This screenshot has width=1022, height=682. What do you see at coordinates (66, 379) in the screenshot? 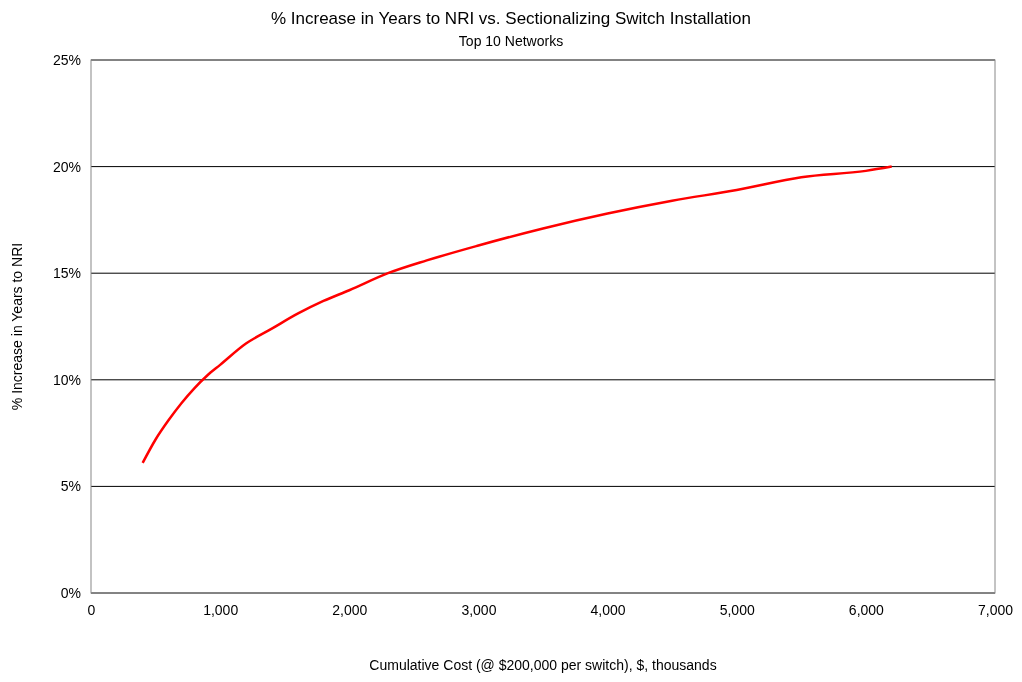
I see `y-tick-label: 10%` at bounding box center [66, 379].